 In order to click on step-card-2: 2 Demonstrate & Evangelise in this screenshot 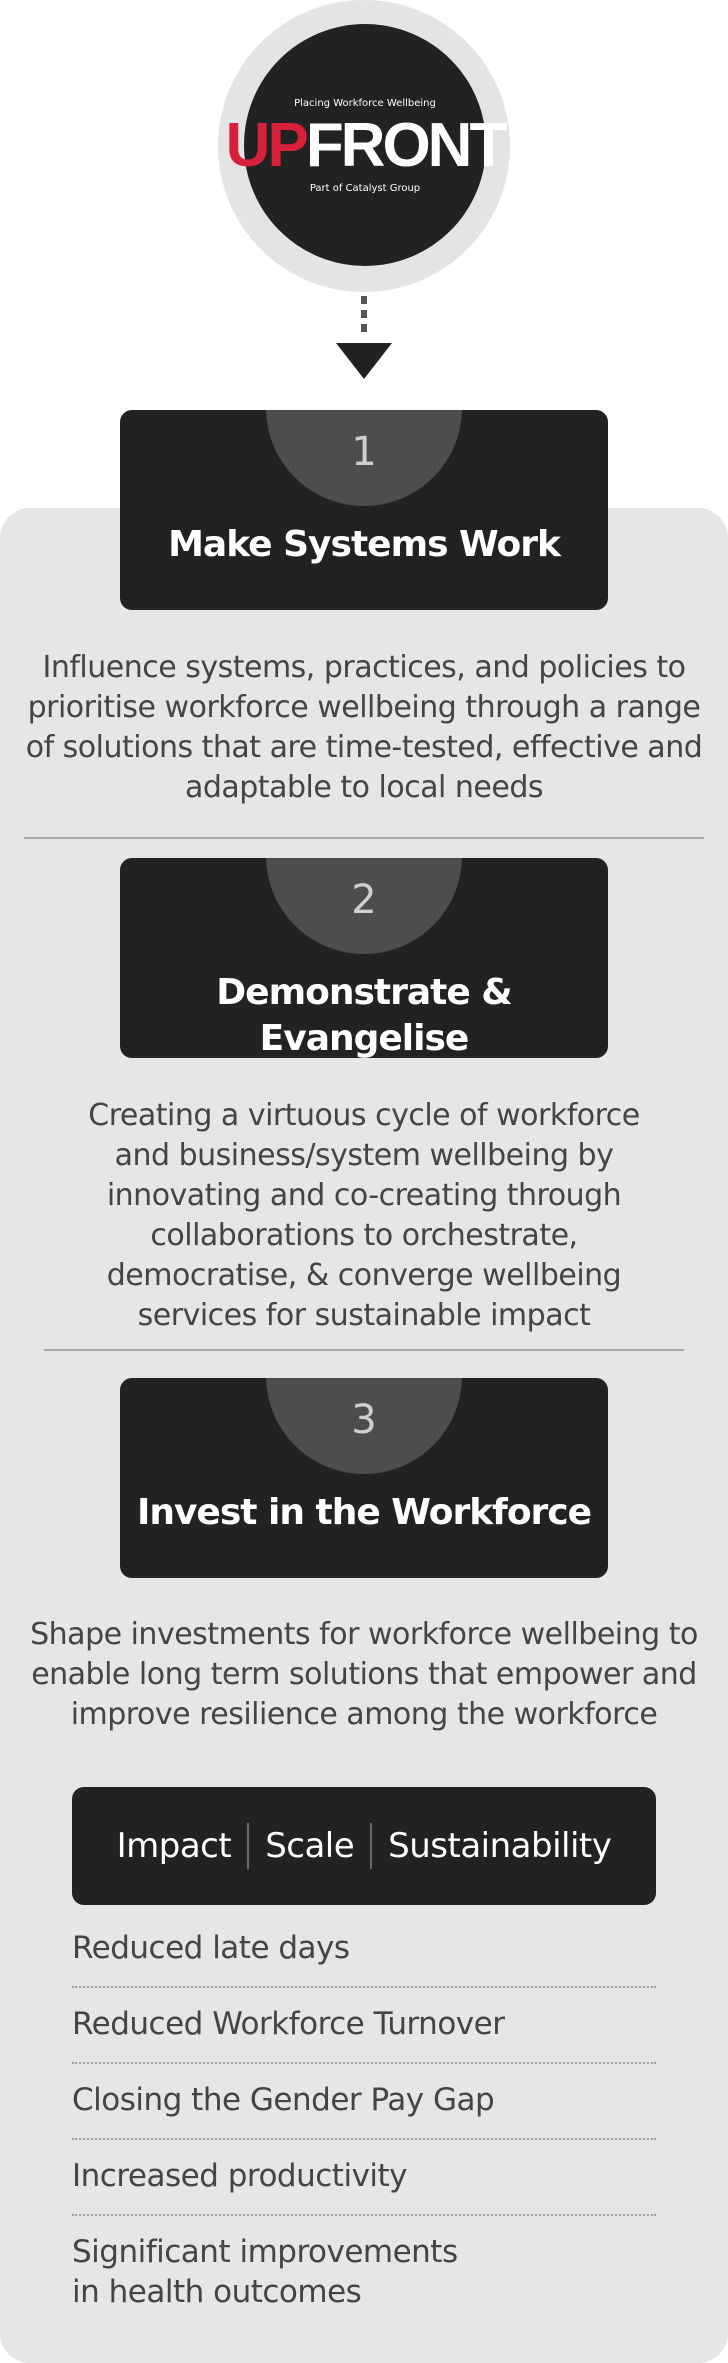, I will do `click(364, 958)`.